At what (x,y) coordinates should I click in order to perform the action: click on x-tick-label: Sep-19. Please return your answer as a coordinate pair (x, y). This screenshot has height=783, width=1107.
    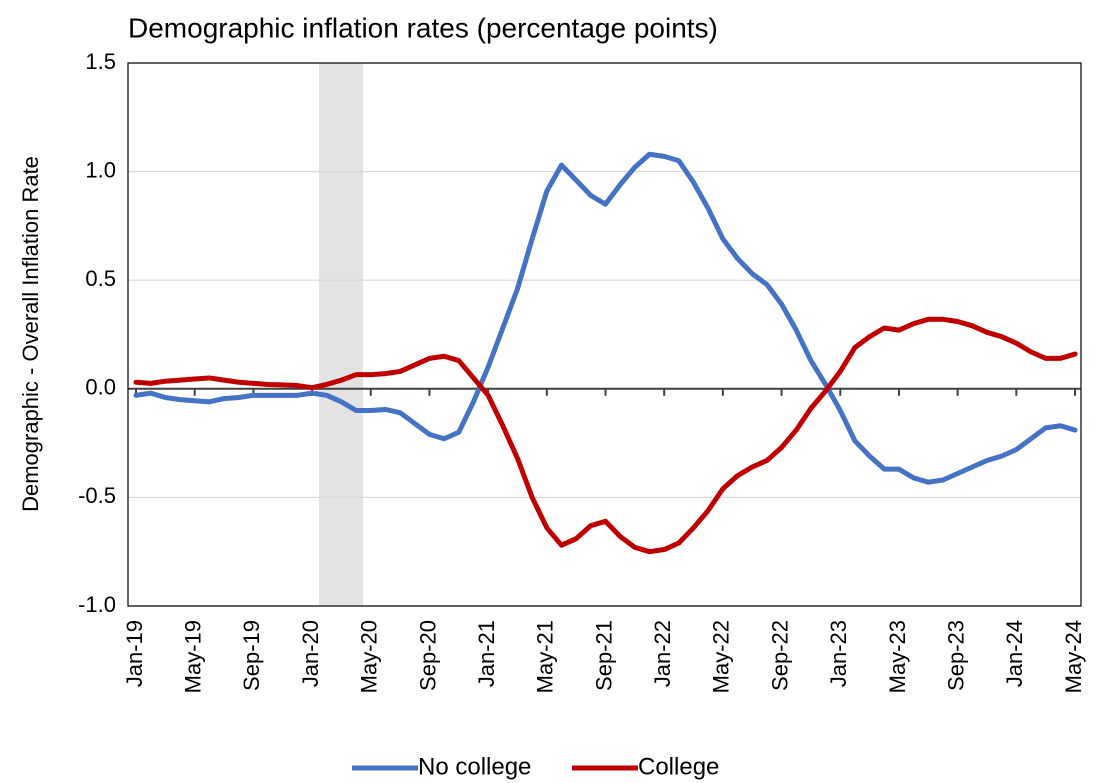
    Looking at the image, I should click on (251, 655).